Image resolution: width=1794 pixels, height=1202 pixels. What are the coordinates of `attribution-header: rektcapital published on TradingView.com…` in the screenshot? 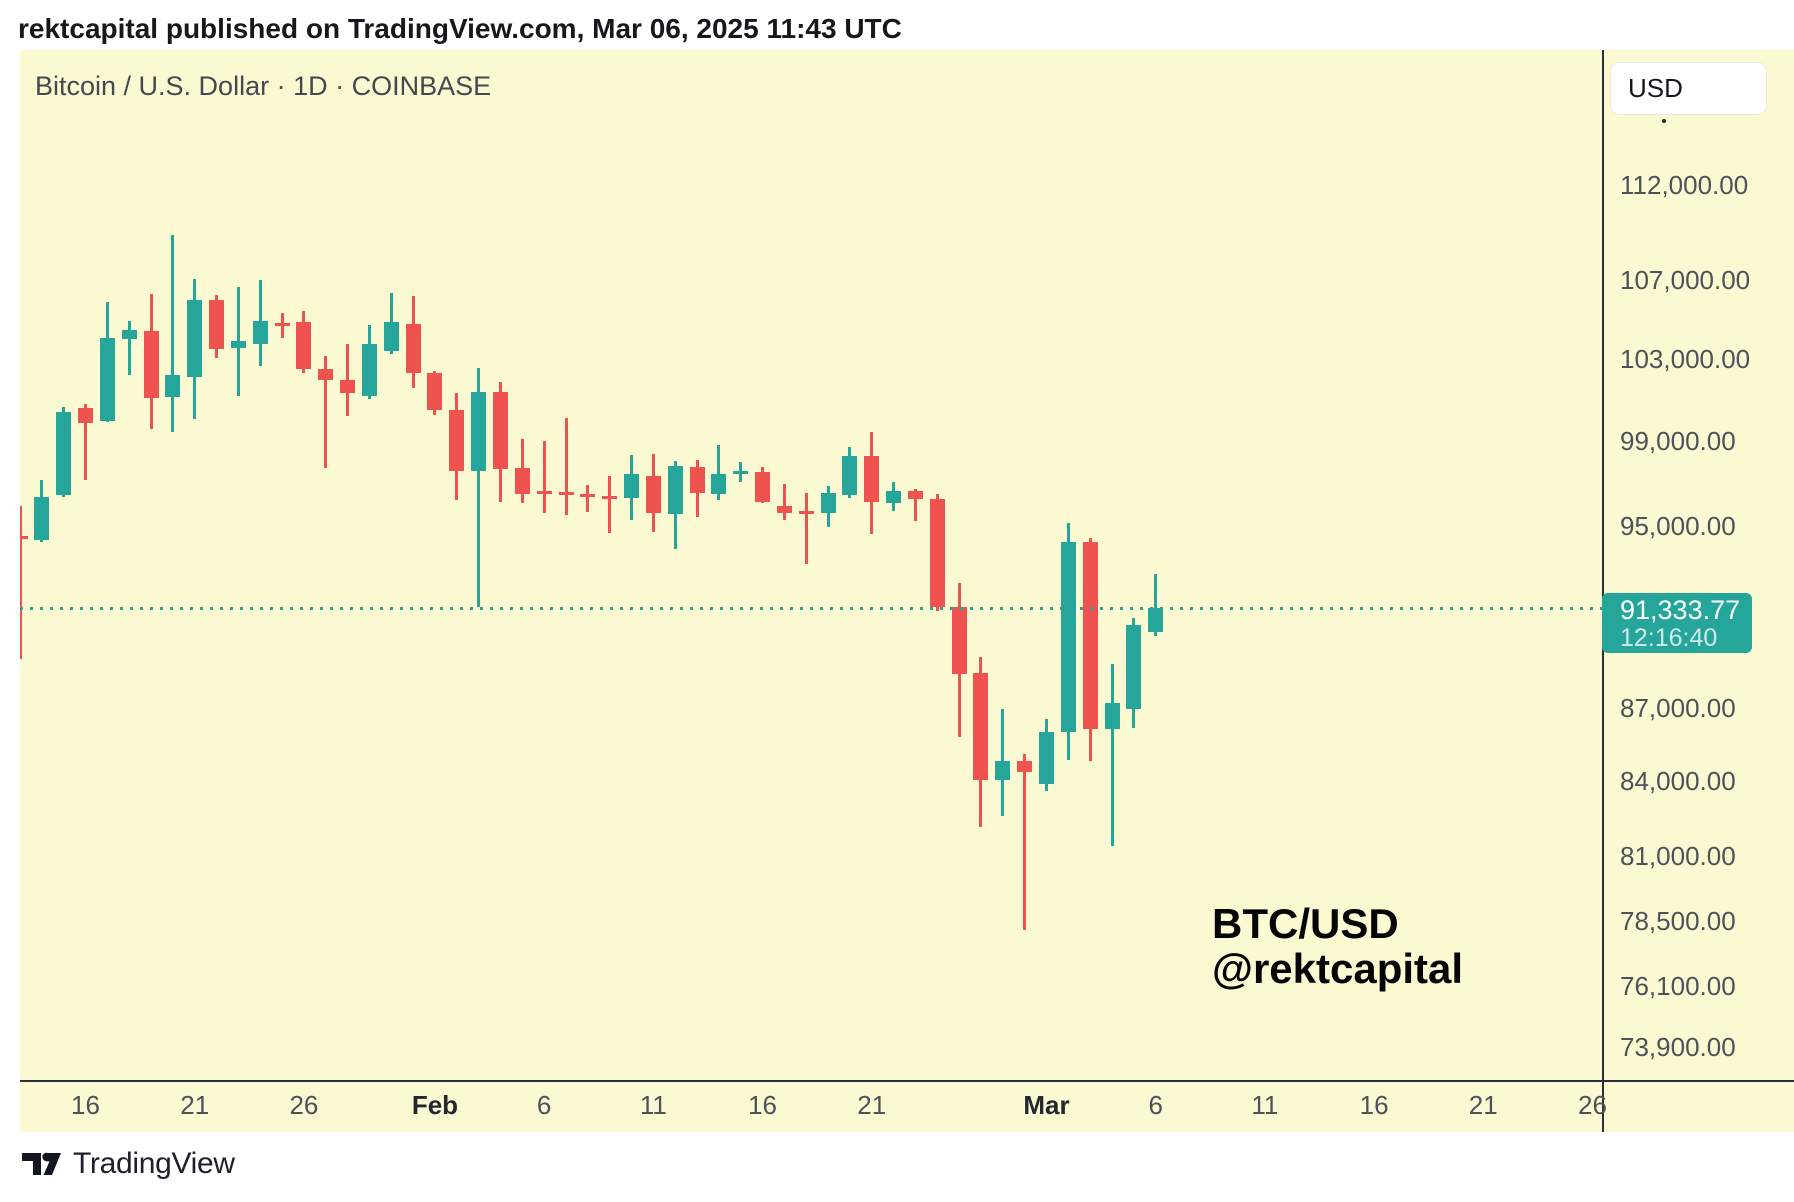 It's located at (460, 28).